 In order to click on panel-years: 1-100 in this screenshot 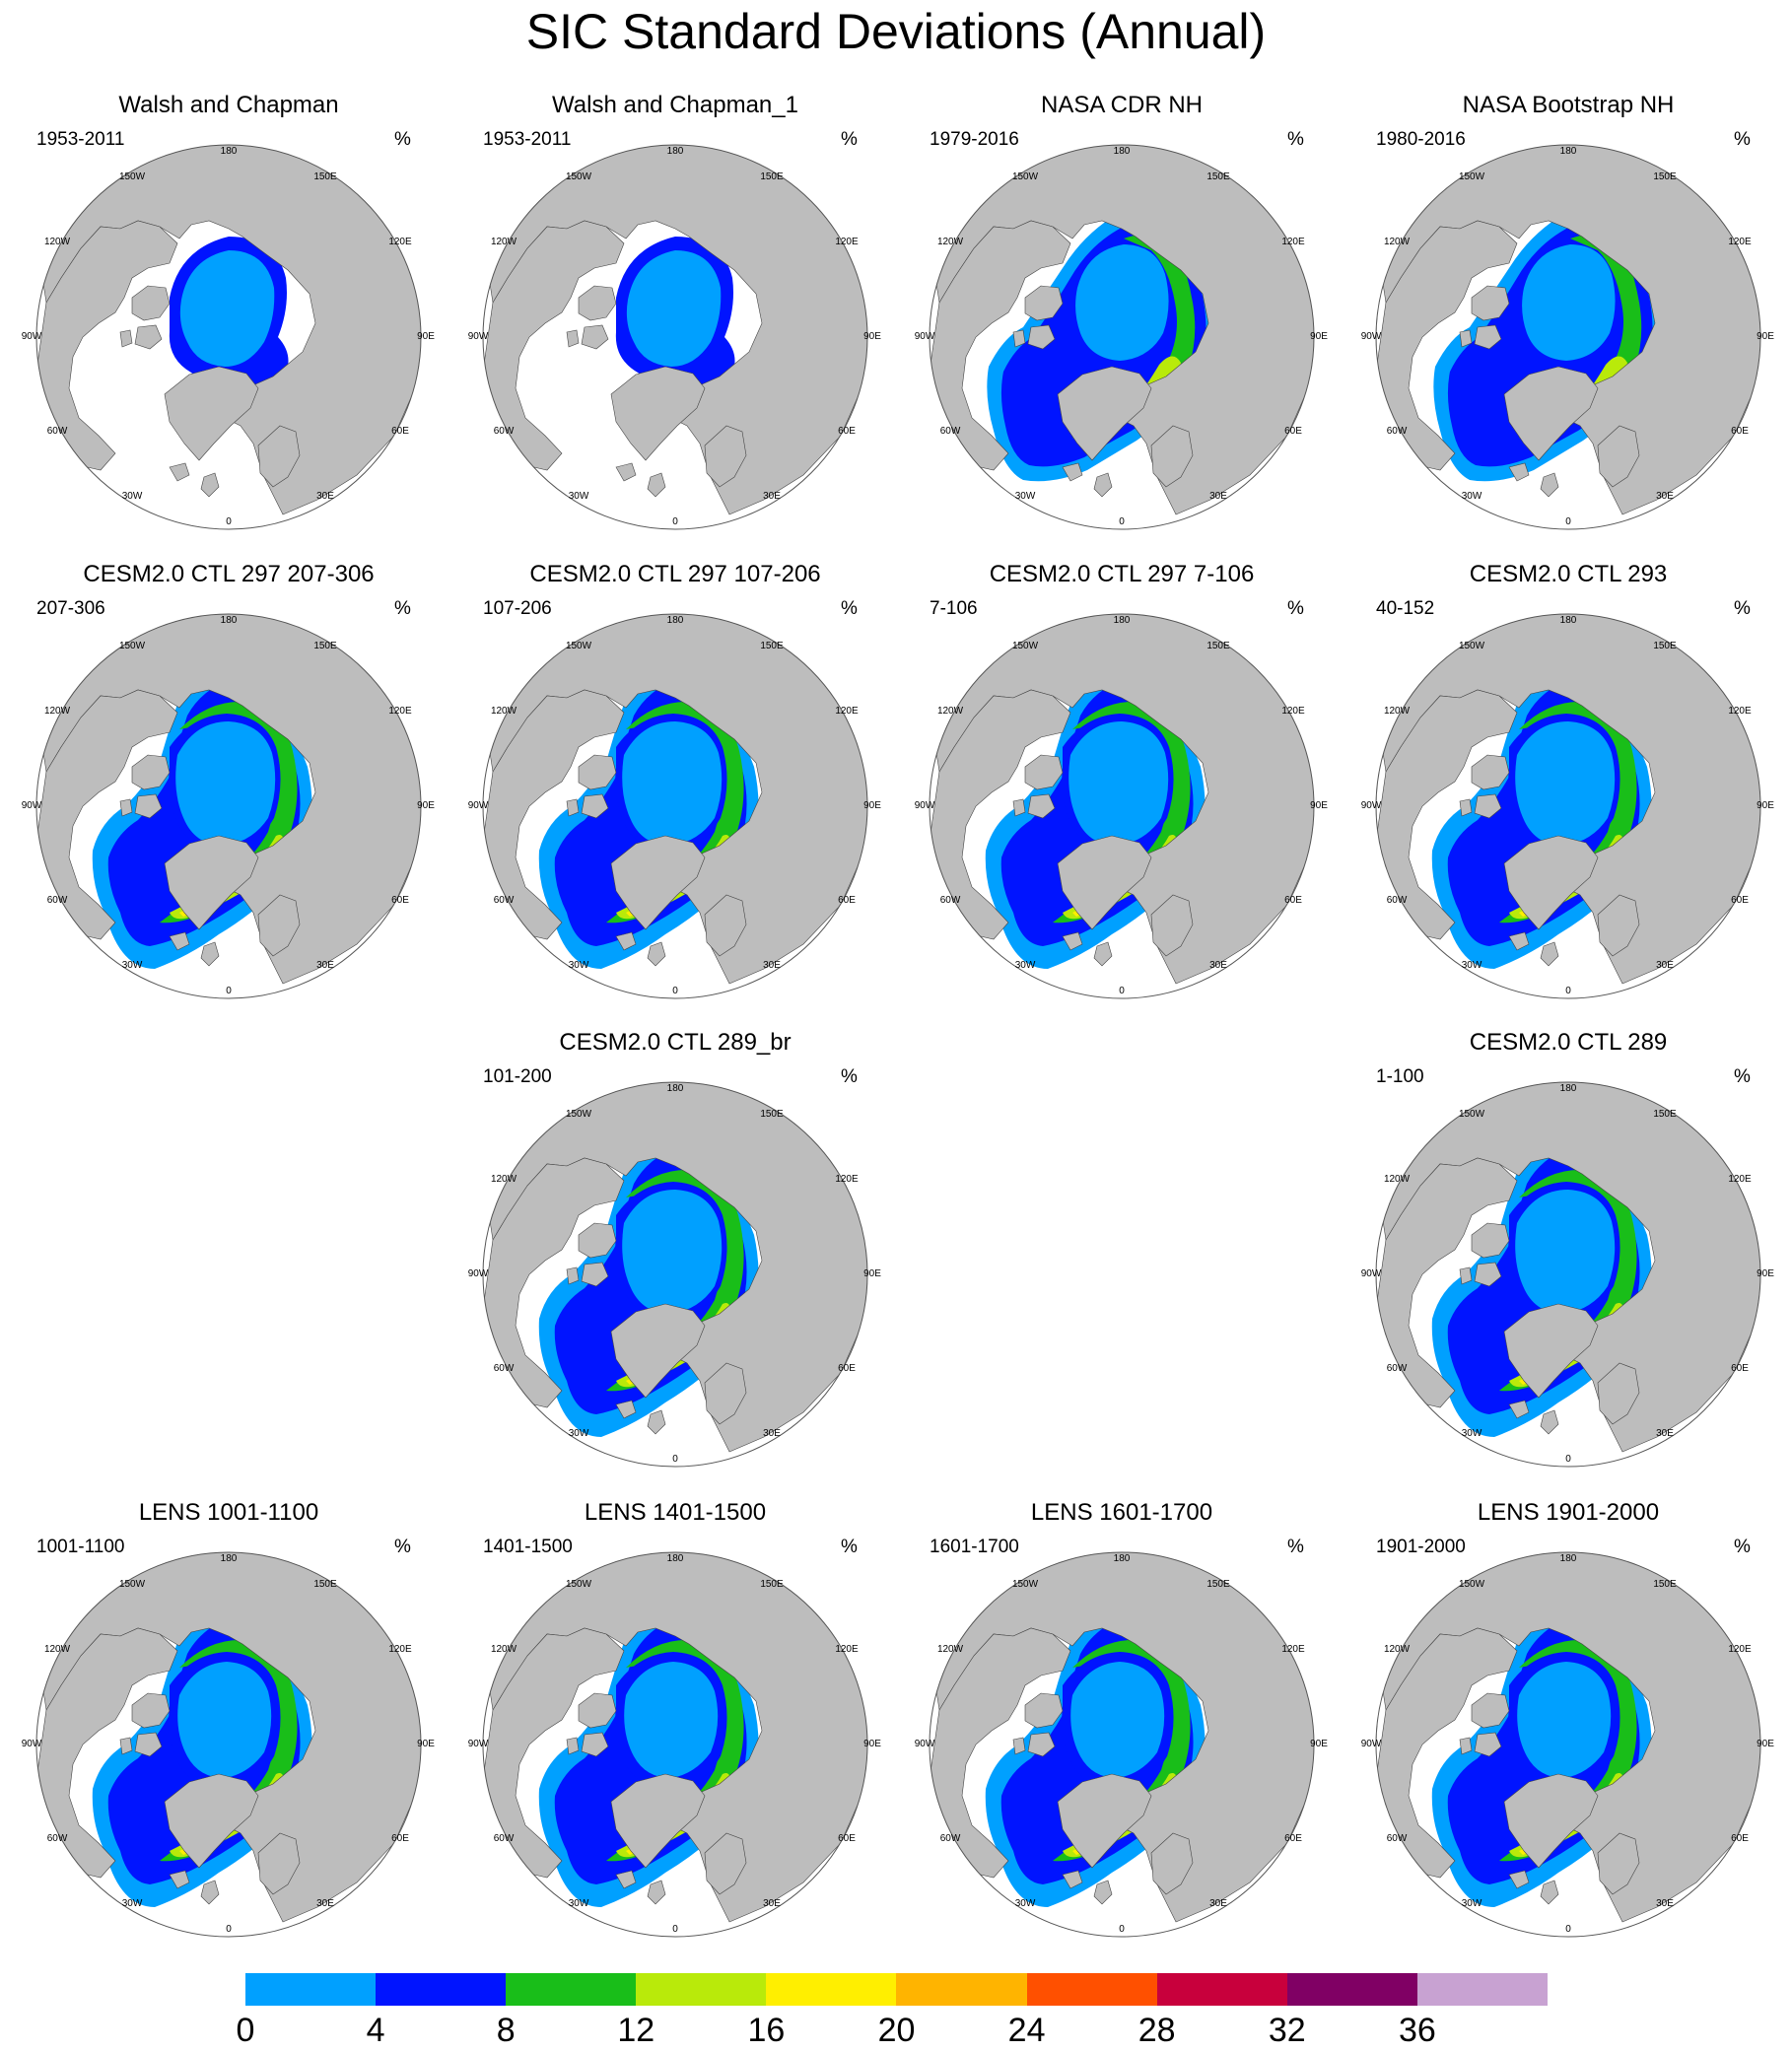, I will do `click(1400, 1076)`.